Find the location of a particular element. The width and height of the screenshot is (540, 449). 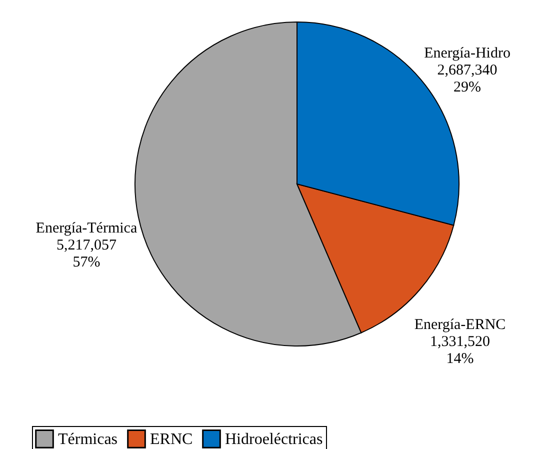

data-label: Energía-Hidro 2,687,340 29% is located at coordinates (467, 71).